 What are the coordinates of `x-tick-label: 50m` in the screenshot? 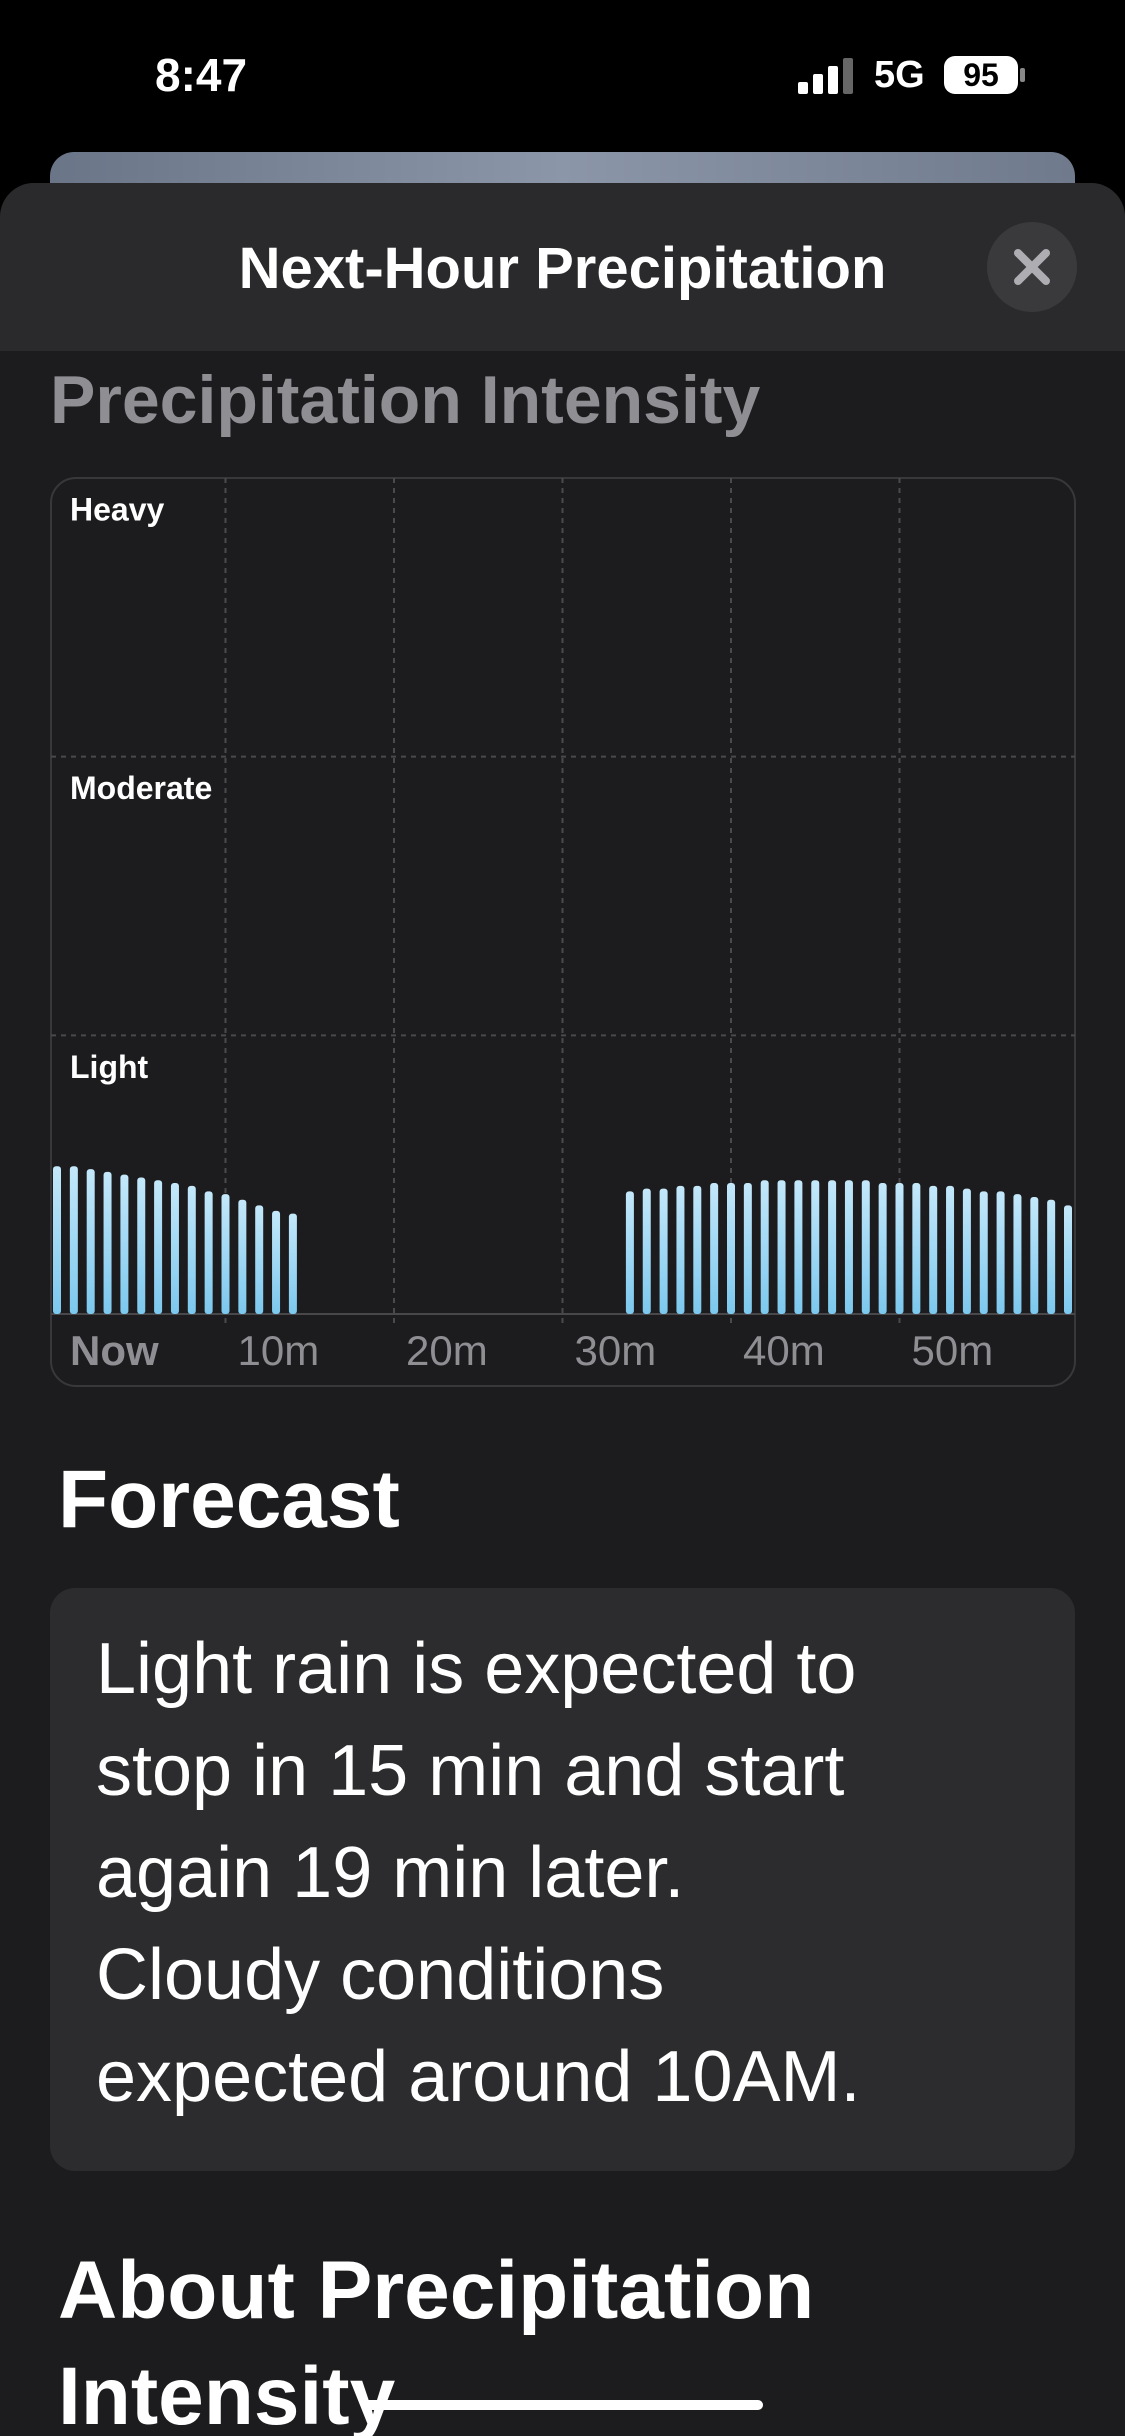 It's located at (953, 1350).